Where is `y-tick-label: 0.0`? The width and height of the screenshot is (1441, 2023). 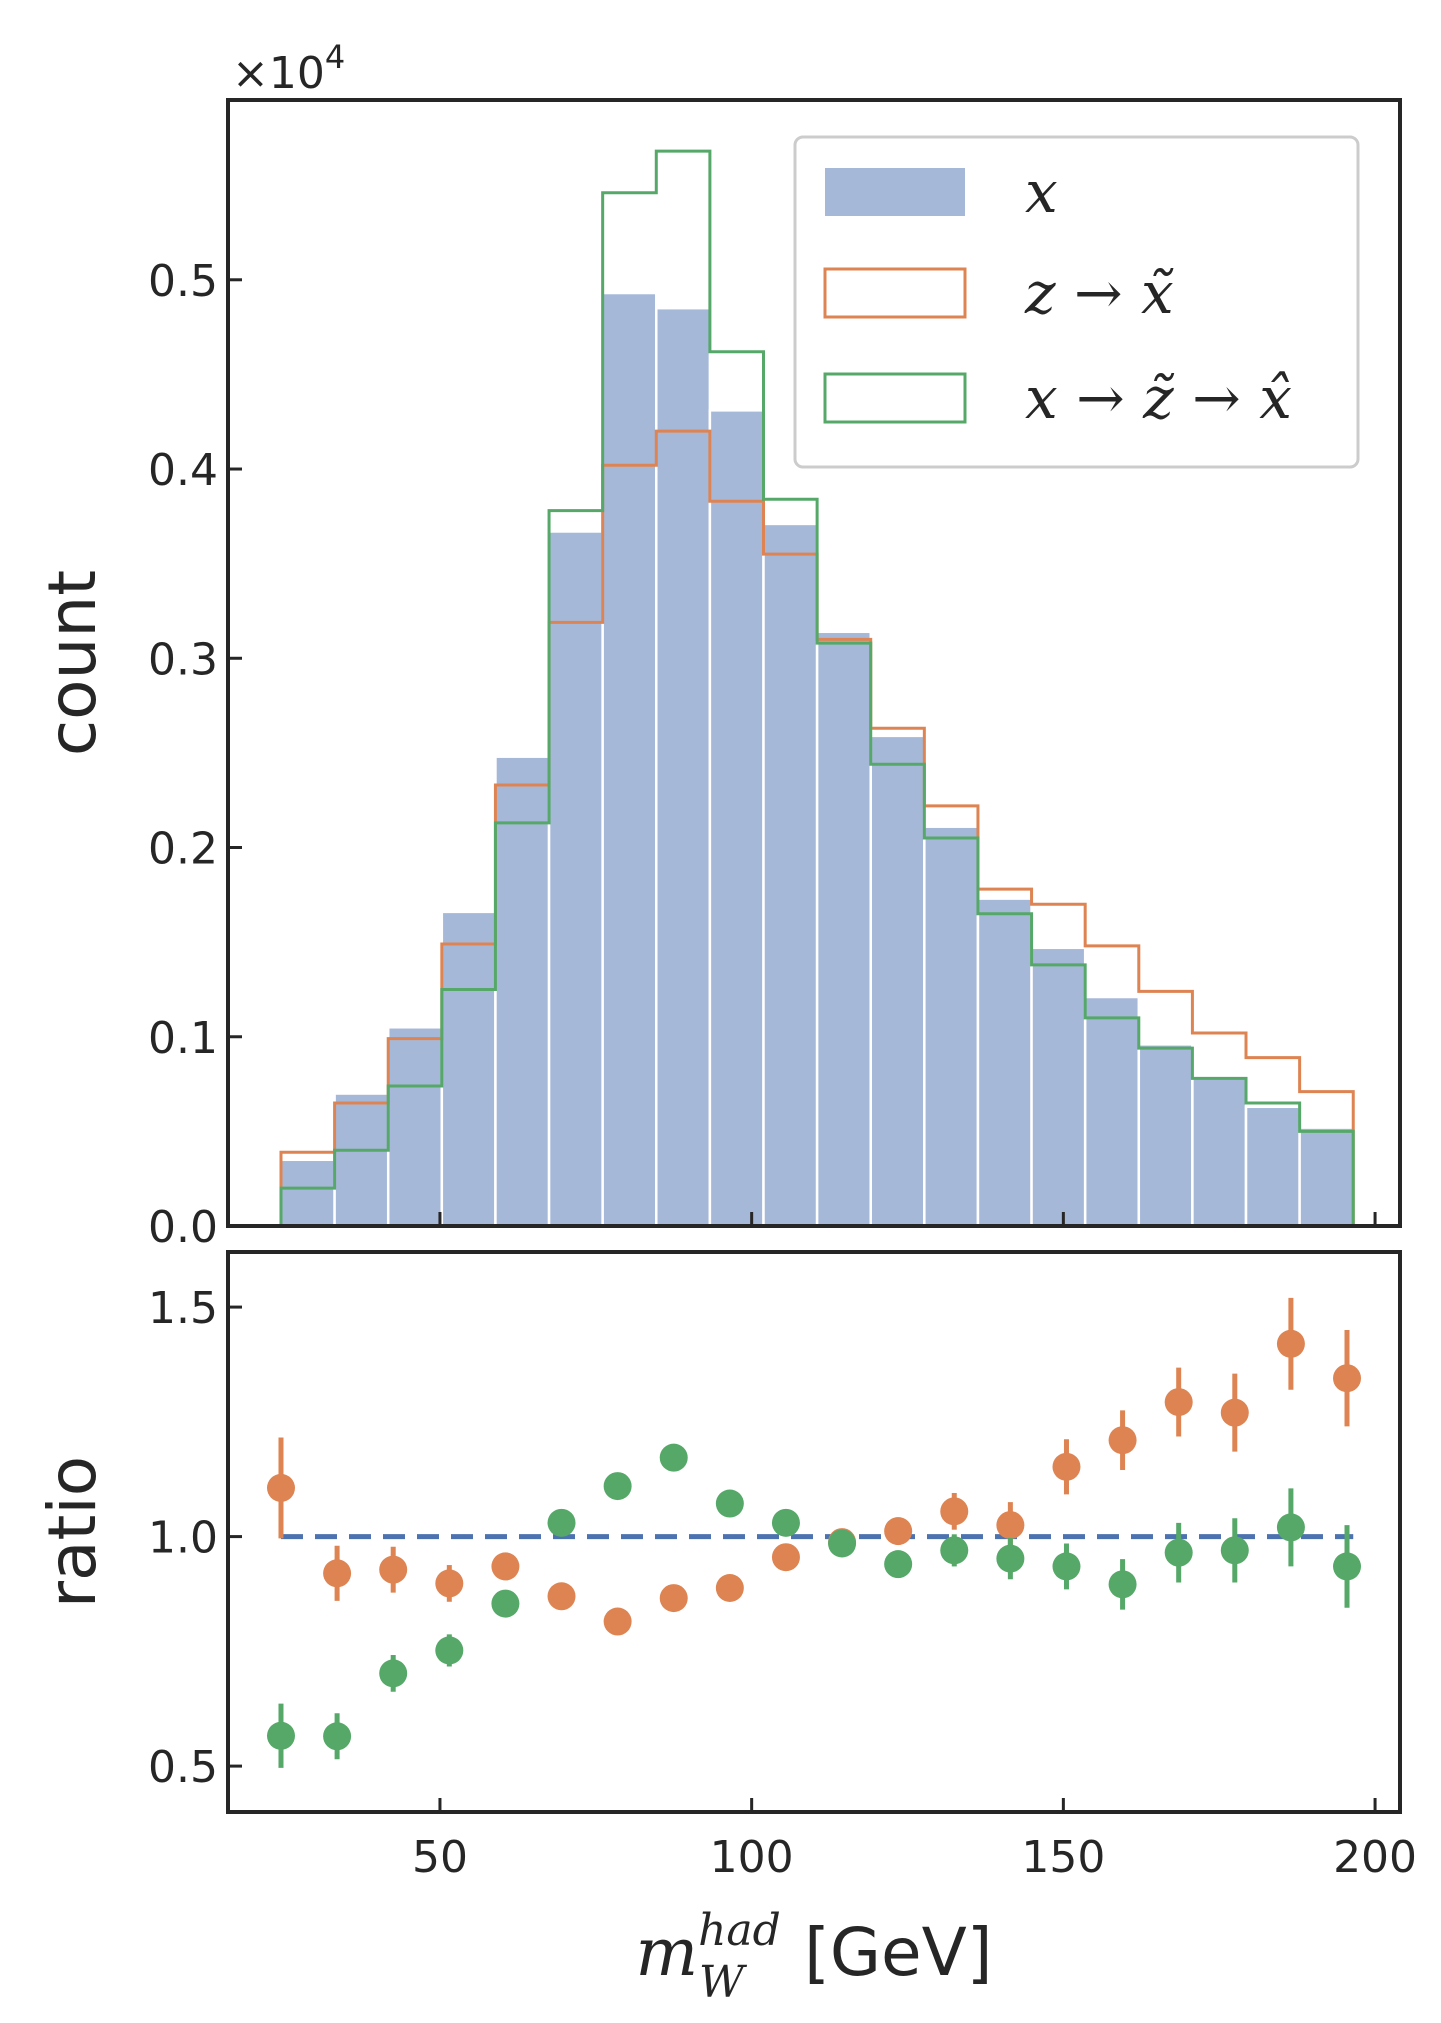 y-tick-label: 0.0 is located at coordinates (183, 1227).